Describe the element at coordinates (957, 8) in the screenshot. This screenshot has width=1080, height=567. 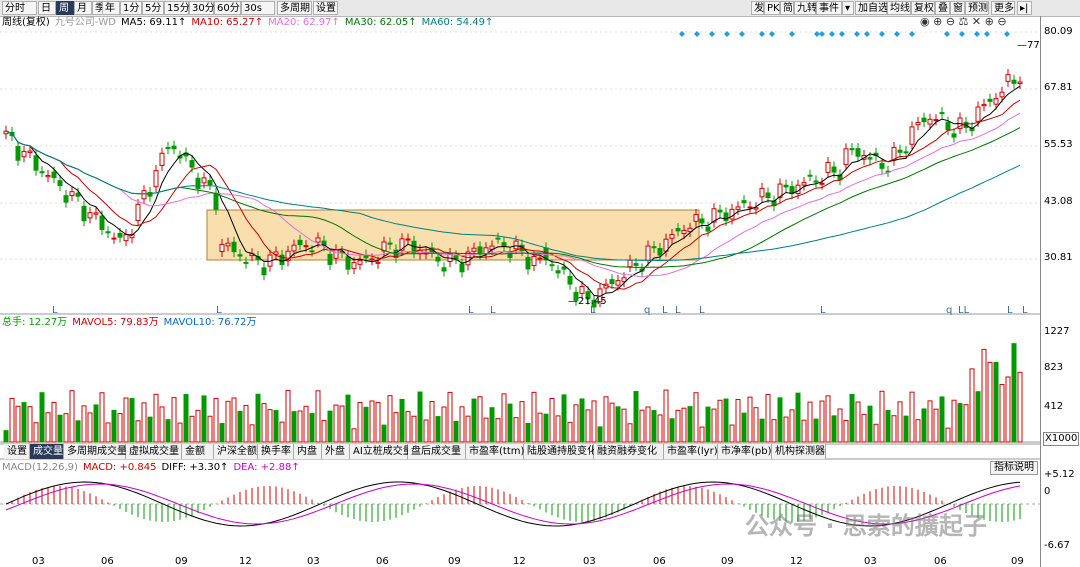
I see `toolbar-tool-window-button: 窗` at that location.